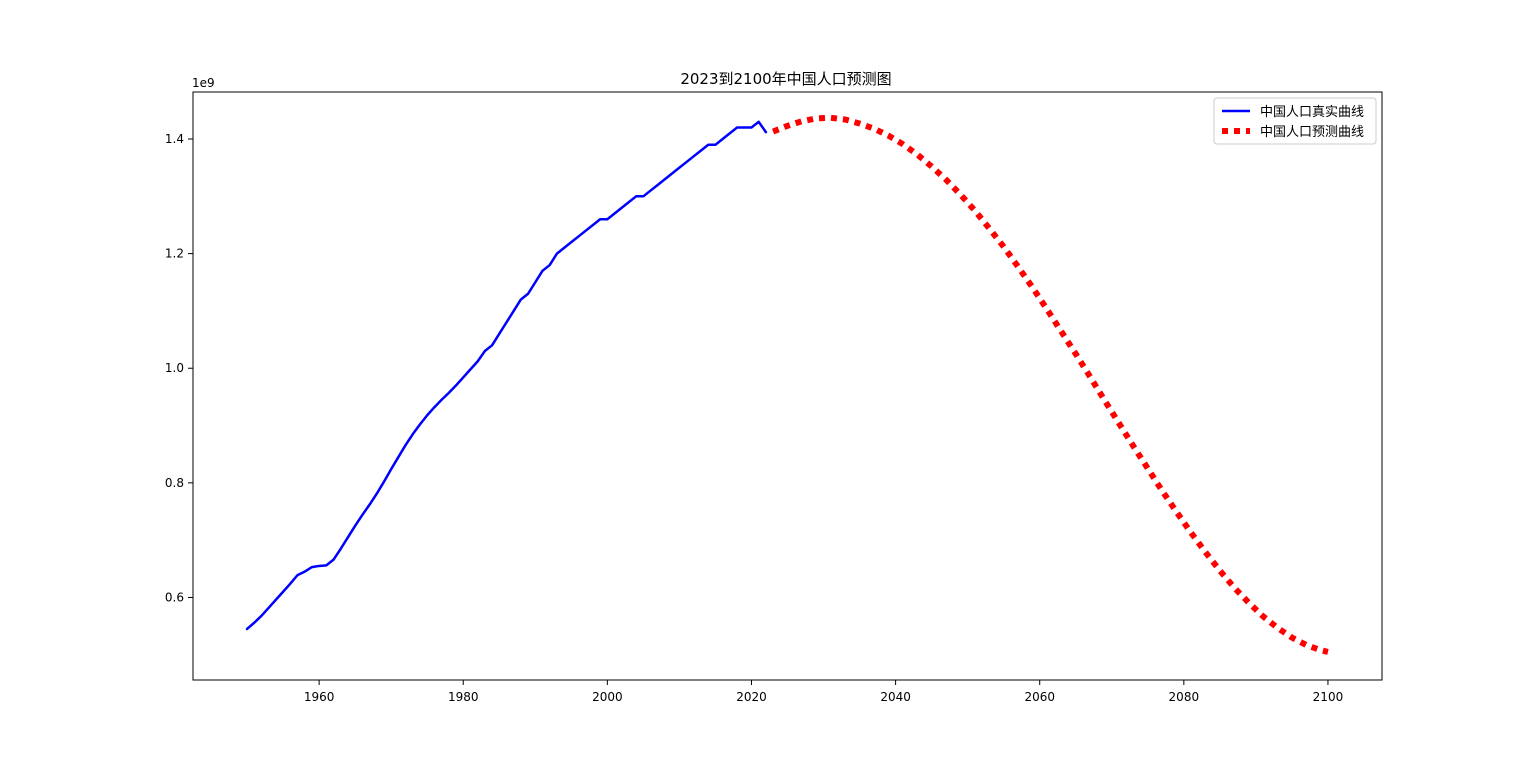 This screenshot has width=1536, height=769. I want to click on legend-box, so click(1295, 121).